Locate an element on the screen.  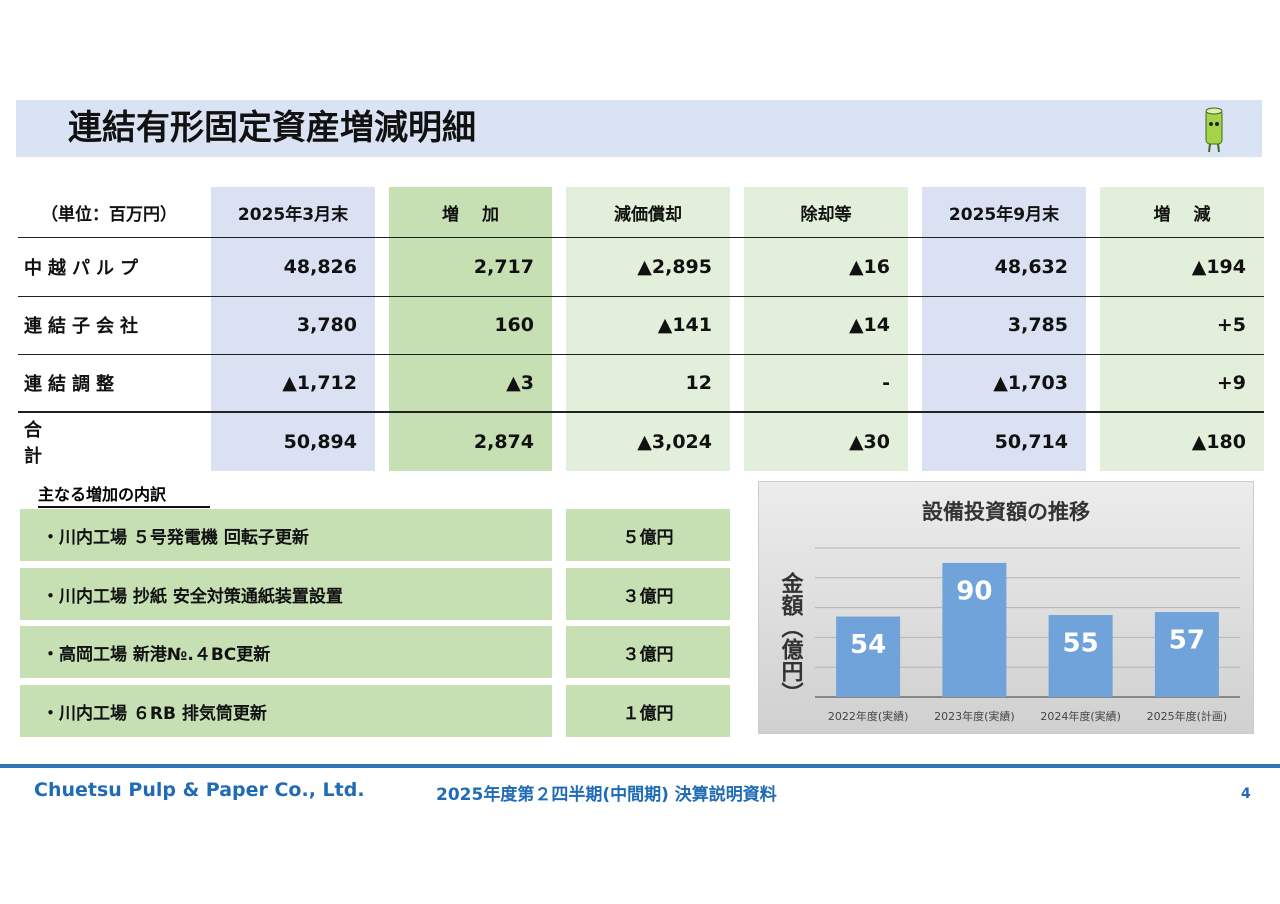
row-label: 連結調整 is located at coordinates (72, 384).